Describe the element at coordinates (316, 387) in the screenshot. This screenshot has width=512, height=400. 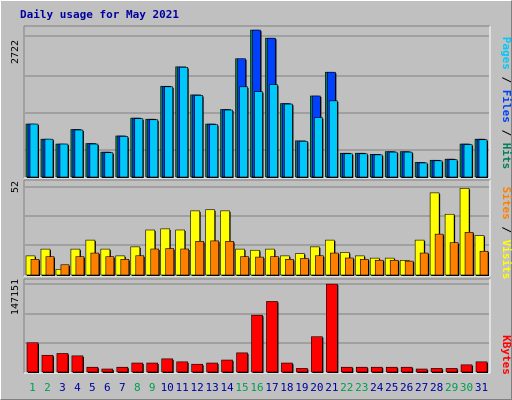
I see `x-tick-label: 20` at that location.